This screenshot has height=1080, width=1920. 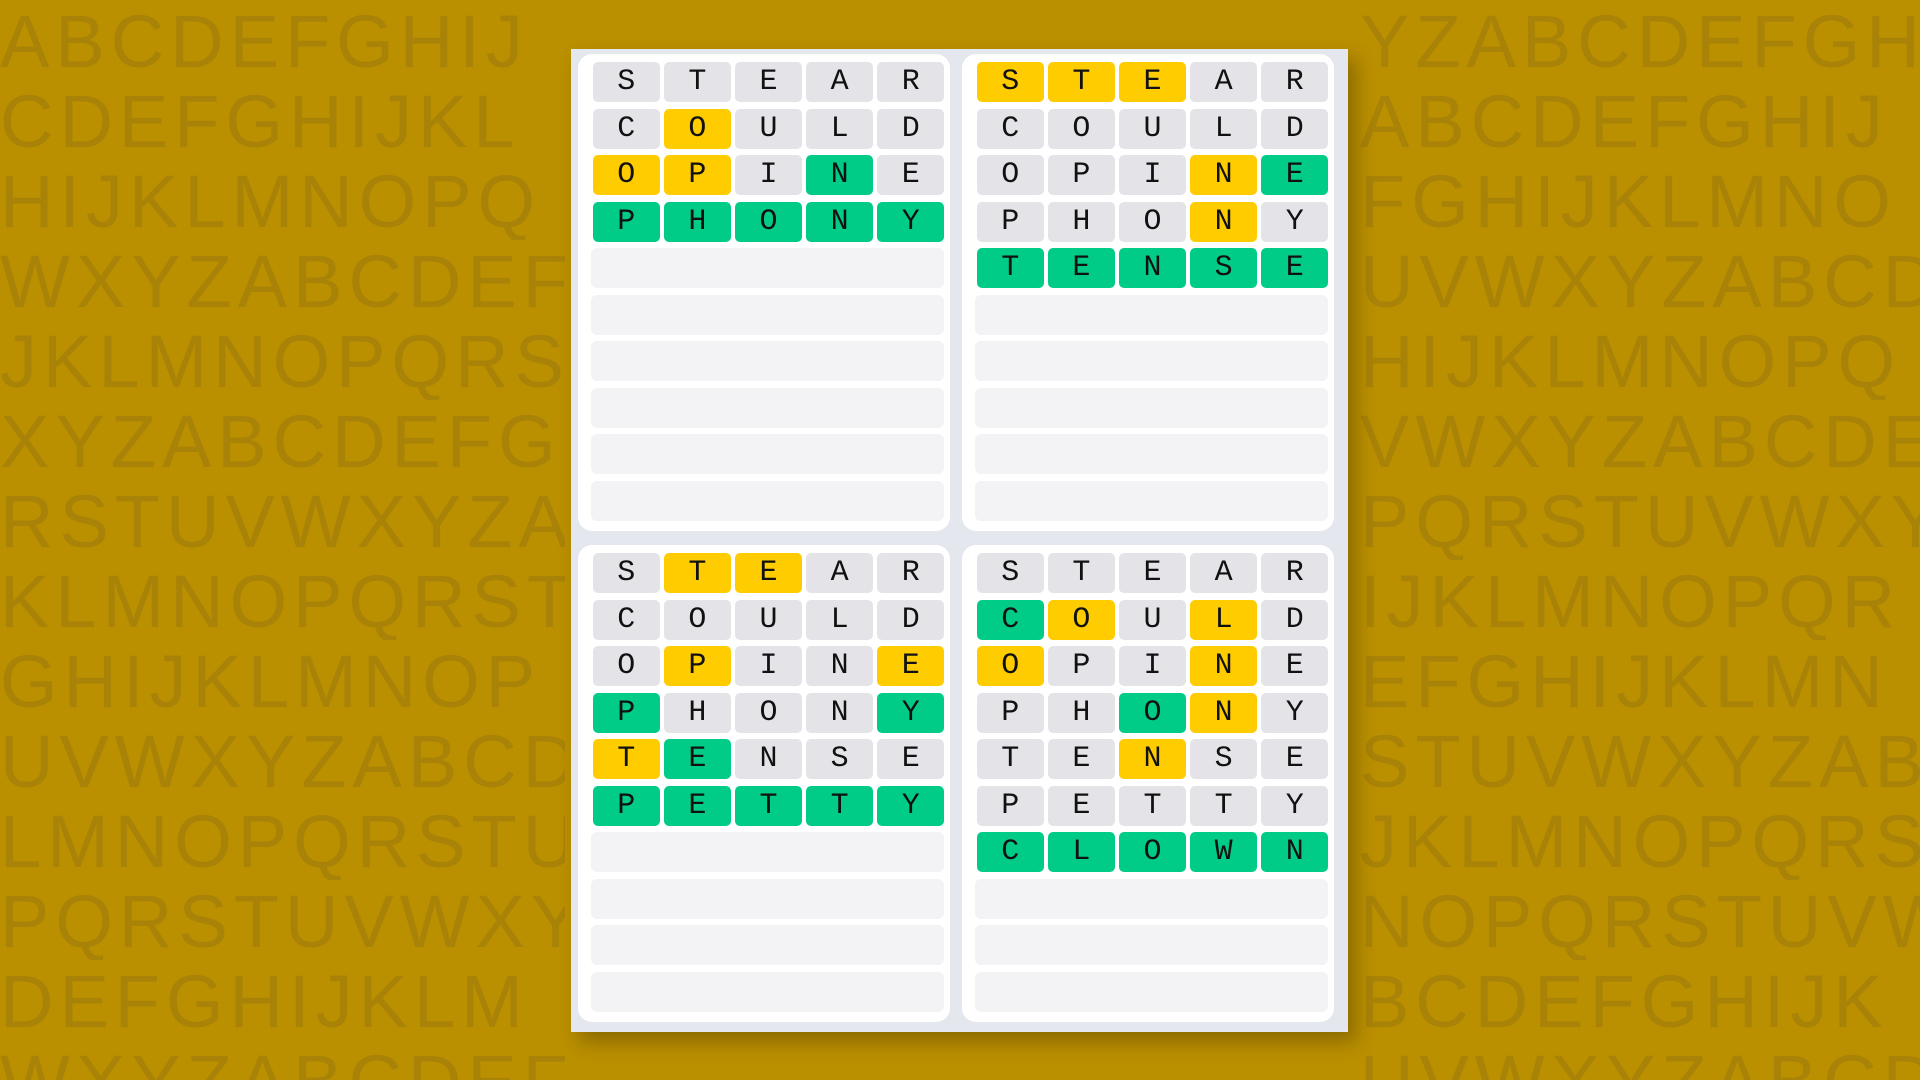 What do you see at coordinates (1624, 122) in the screenshot?
I see `watermark-row-right: ABCDEFGHIJ` at bounding box center [1624, 122].